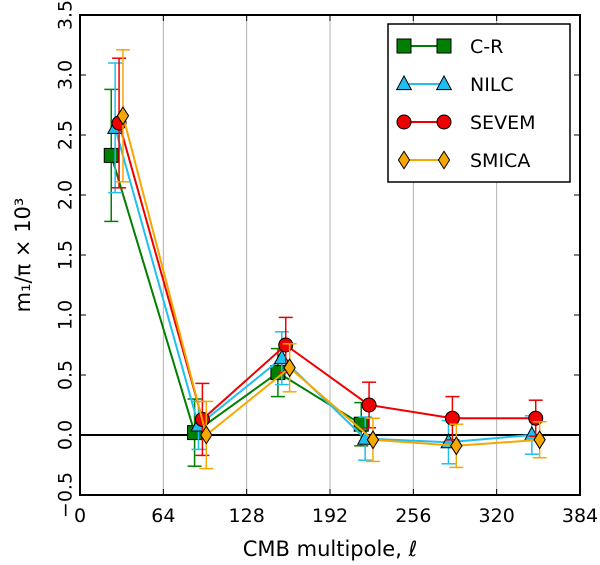  What do you see at coordinates (330, 549) in the screenshot?
I see `x-axis-title: CMB multipole, ℓ` at bounding box center [330, 549].